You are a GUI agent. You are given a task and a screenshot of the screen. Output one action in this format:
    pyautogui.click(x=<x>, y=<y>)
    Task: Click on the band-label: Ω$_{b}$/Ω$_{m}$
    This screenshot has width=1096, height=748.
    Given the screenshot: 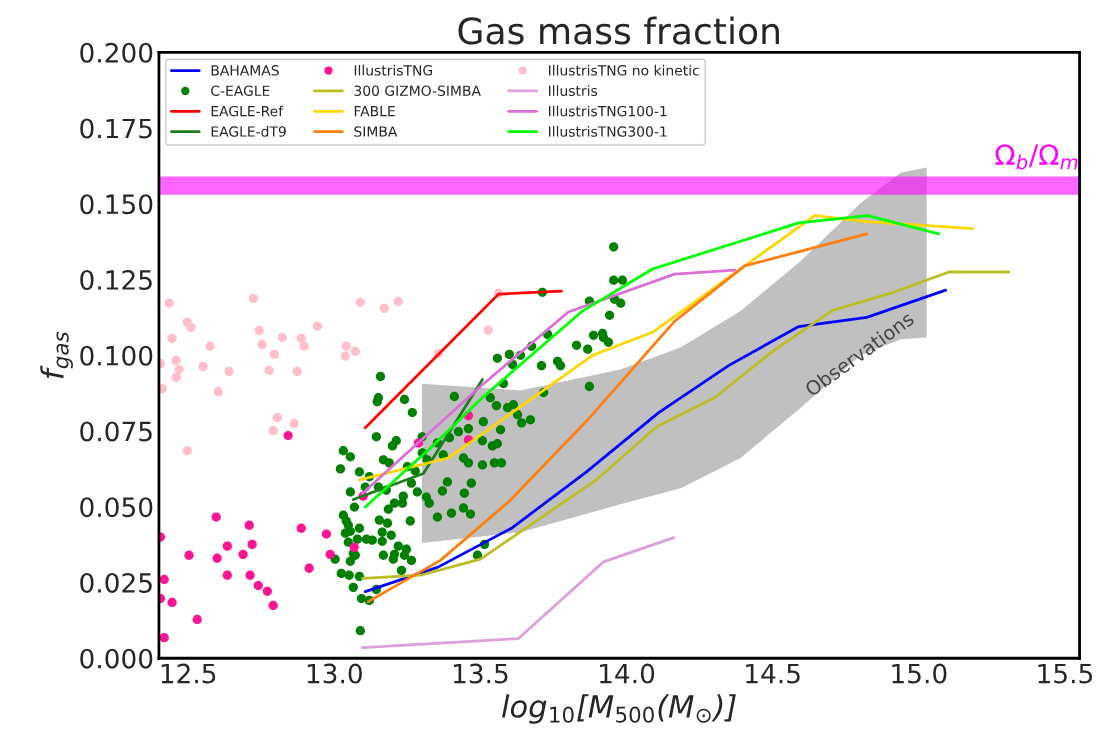 What is the action you would take?
    pyautogui.click(x=1036, y=157)
    